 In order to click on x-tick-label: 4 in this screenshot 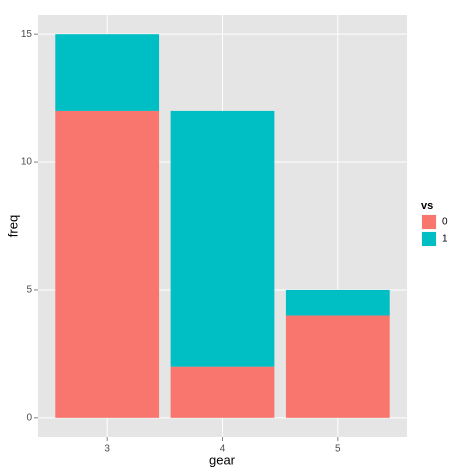, I will do `click(223, 449)`.